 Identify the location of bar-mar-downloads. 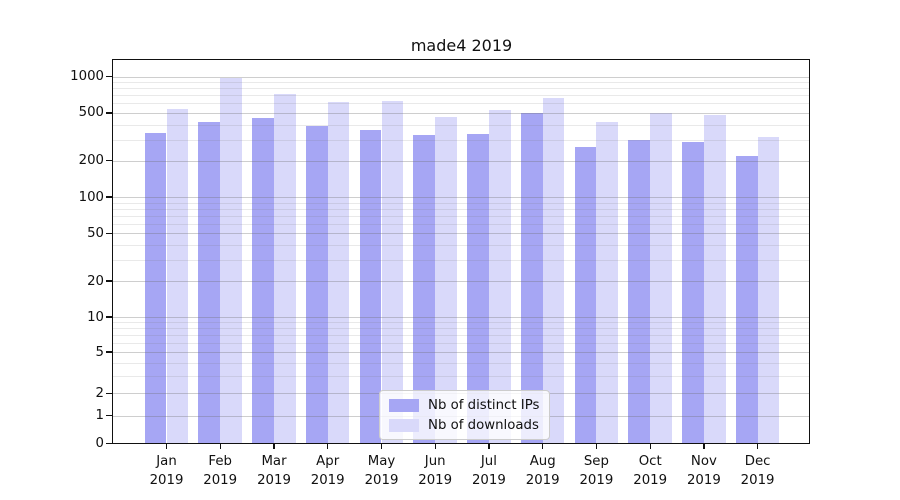
(285, 269).